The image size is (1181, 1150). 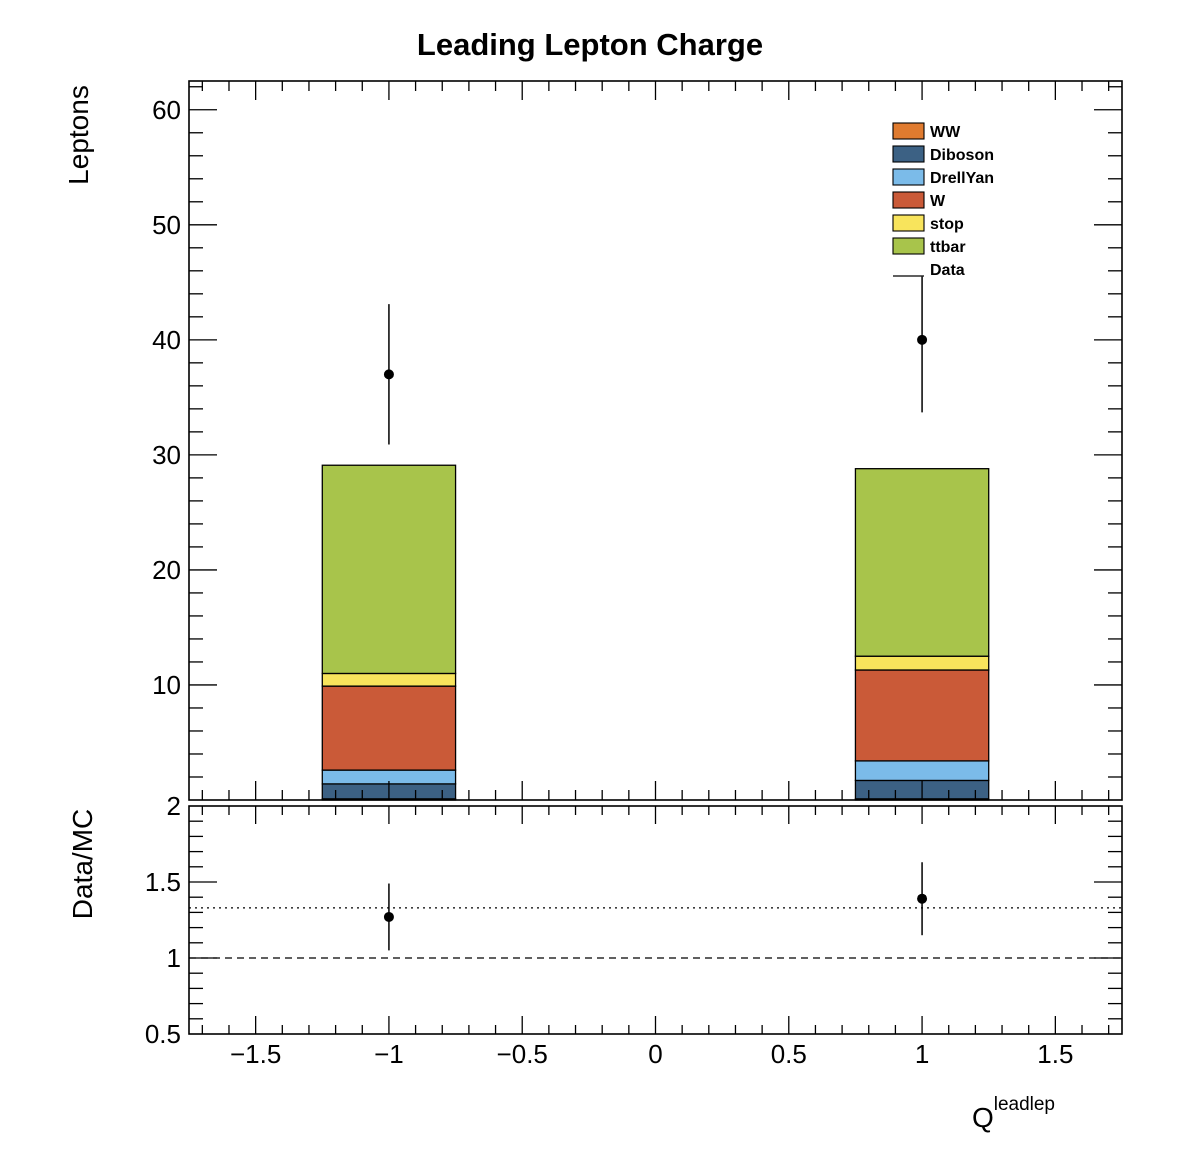 What do you see at coordinates (174, 958) in the screenshot?
I see `ratio-y-tick-label: 1` at bounding box center [174, 958].